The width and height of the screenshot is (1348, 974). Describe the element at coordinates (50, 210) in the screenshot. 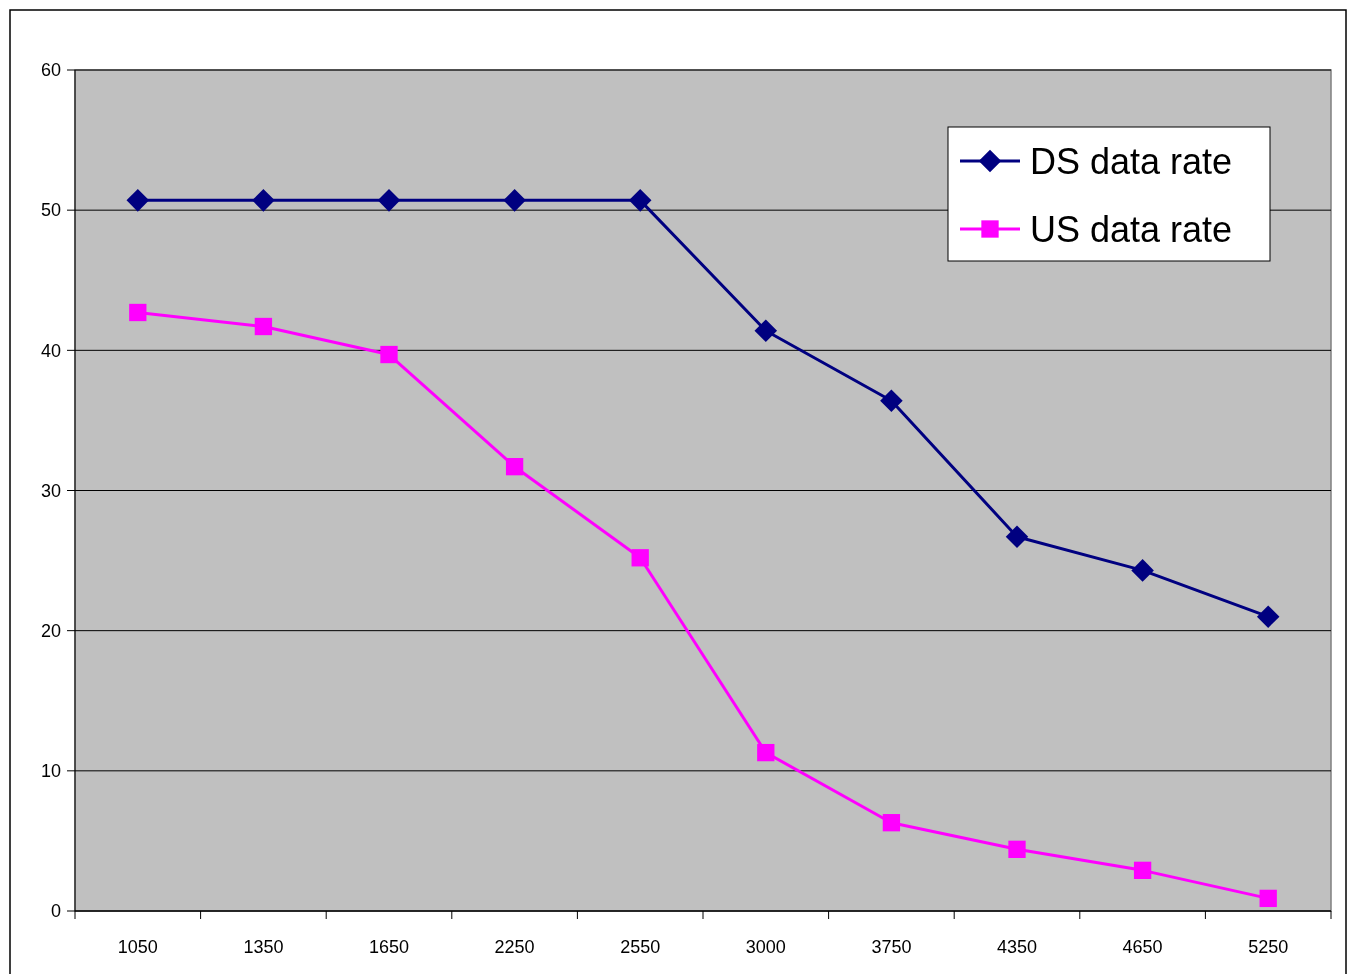

I see `y-tick-label: 50` at that location.